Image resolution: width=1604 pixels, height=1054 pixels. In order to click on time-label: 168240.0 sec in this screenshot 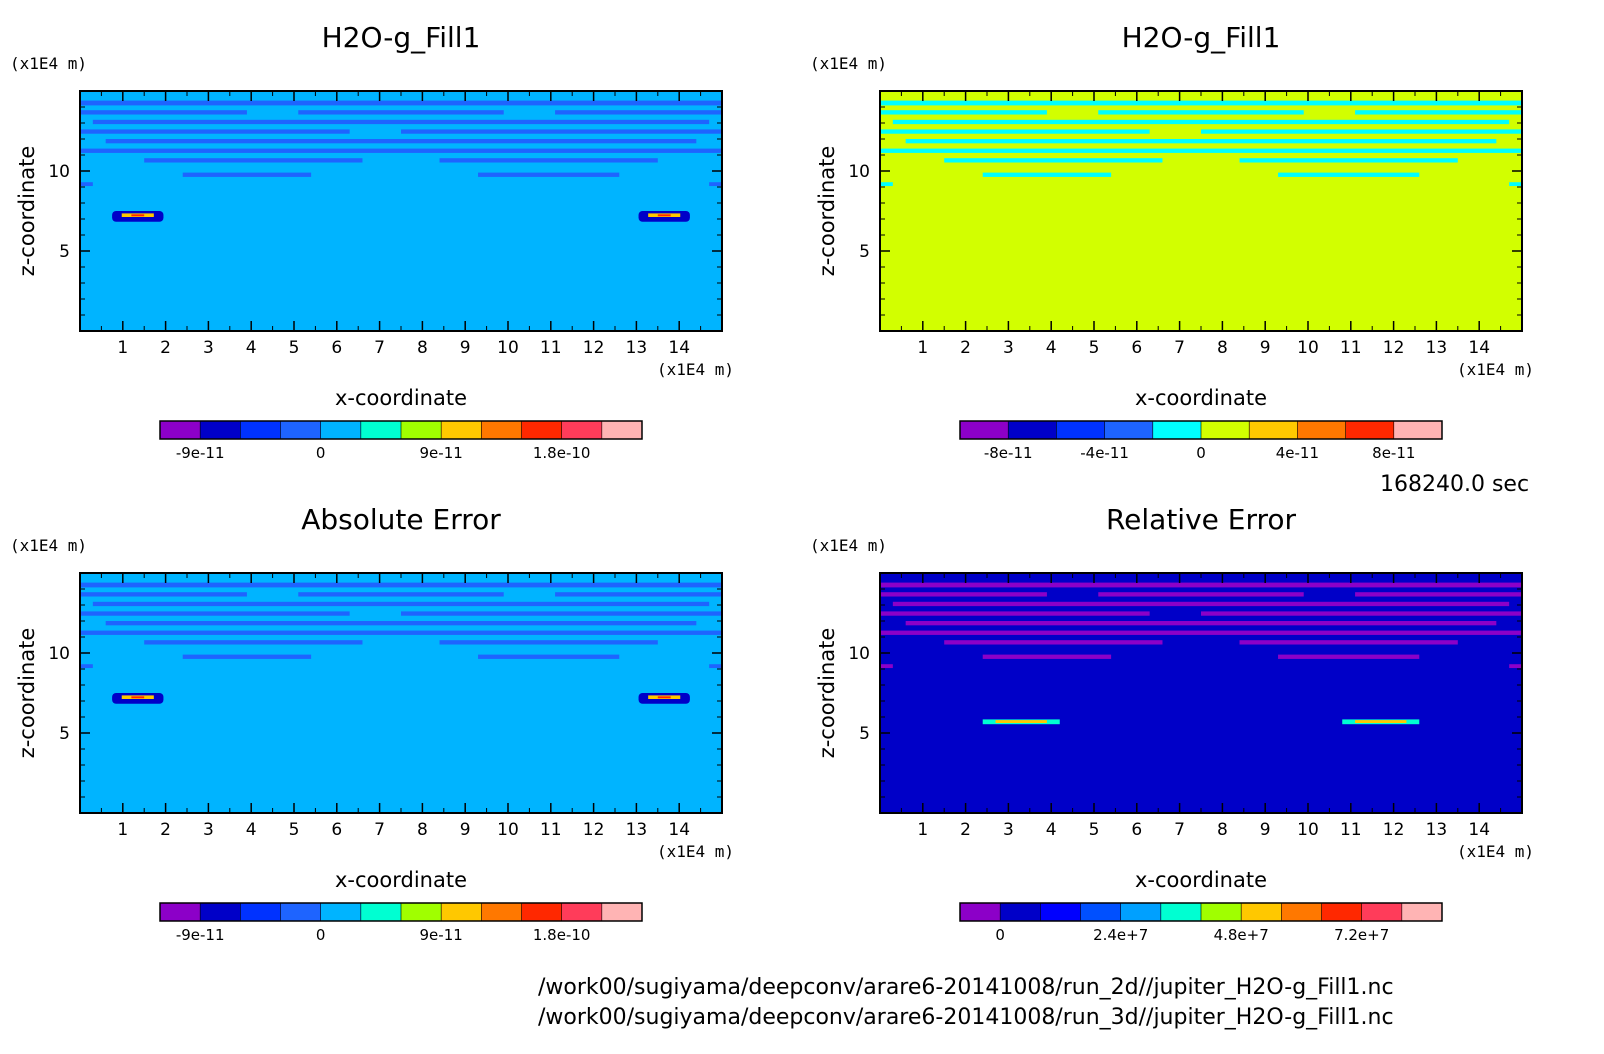, I will do `click(1455, 484)`.